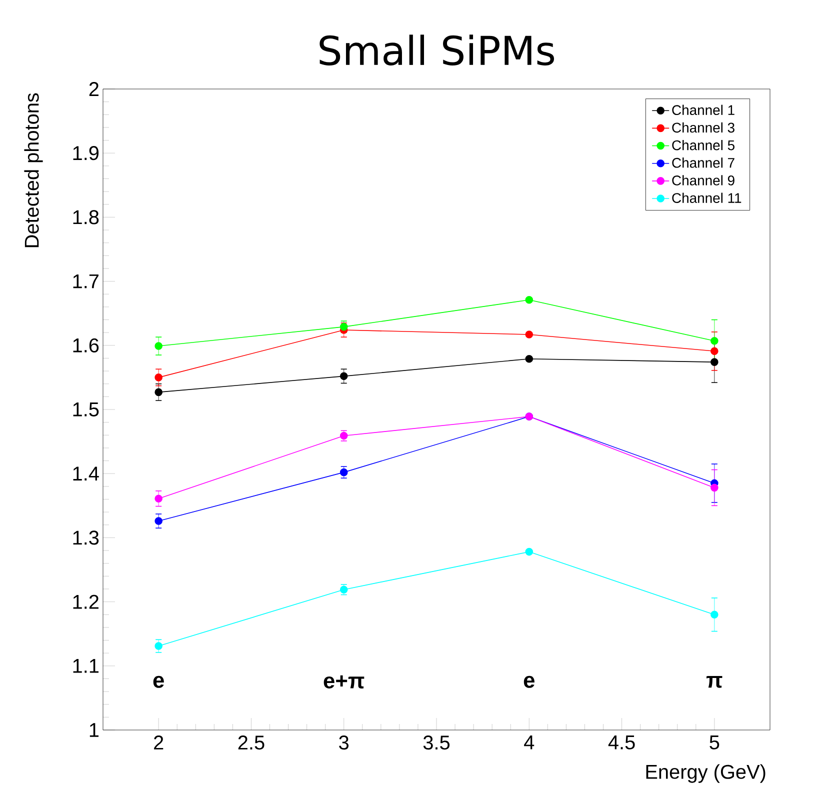 The height and width of the screenshot is (808, 838). I want to click on y-tick-label: 1, so click(94, 730).